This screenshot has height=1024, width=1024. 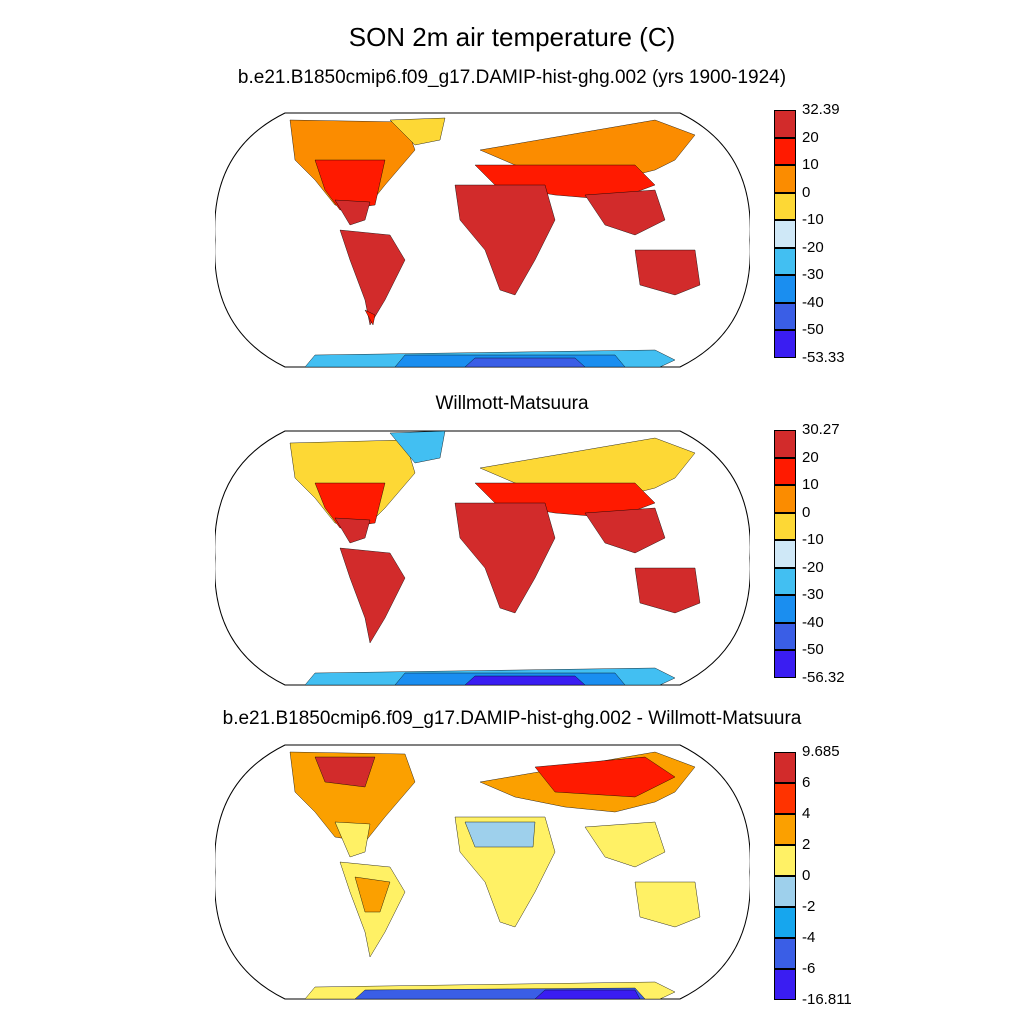 What do you see at coordinates (809, 968) in the screenshot?
I see `colorbar-label: -6` at bounding box center [809, 968].